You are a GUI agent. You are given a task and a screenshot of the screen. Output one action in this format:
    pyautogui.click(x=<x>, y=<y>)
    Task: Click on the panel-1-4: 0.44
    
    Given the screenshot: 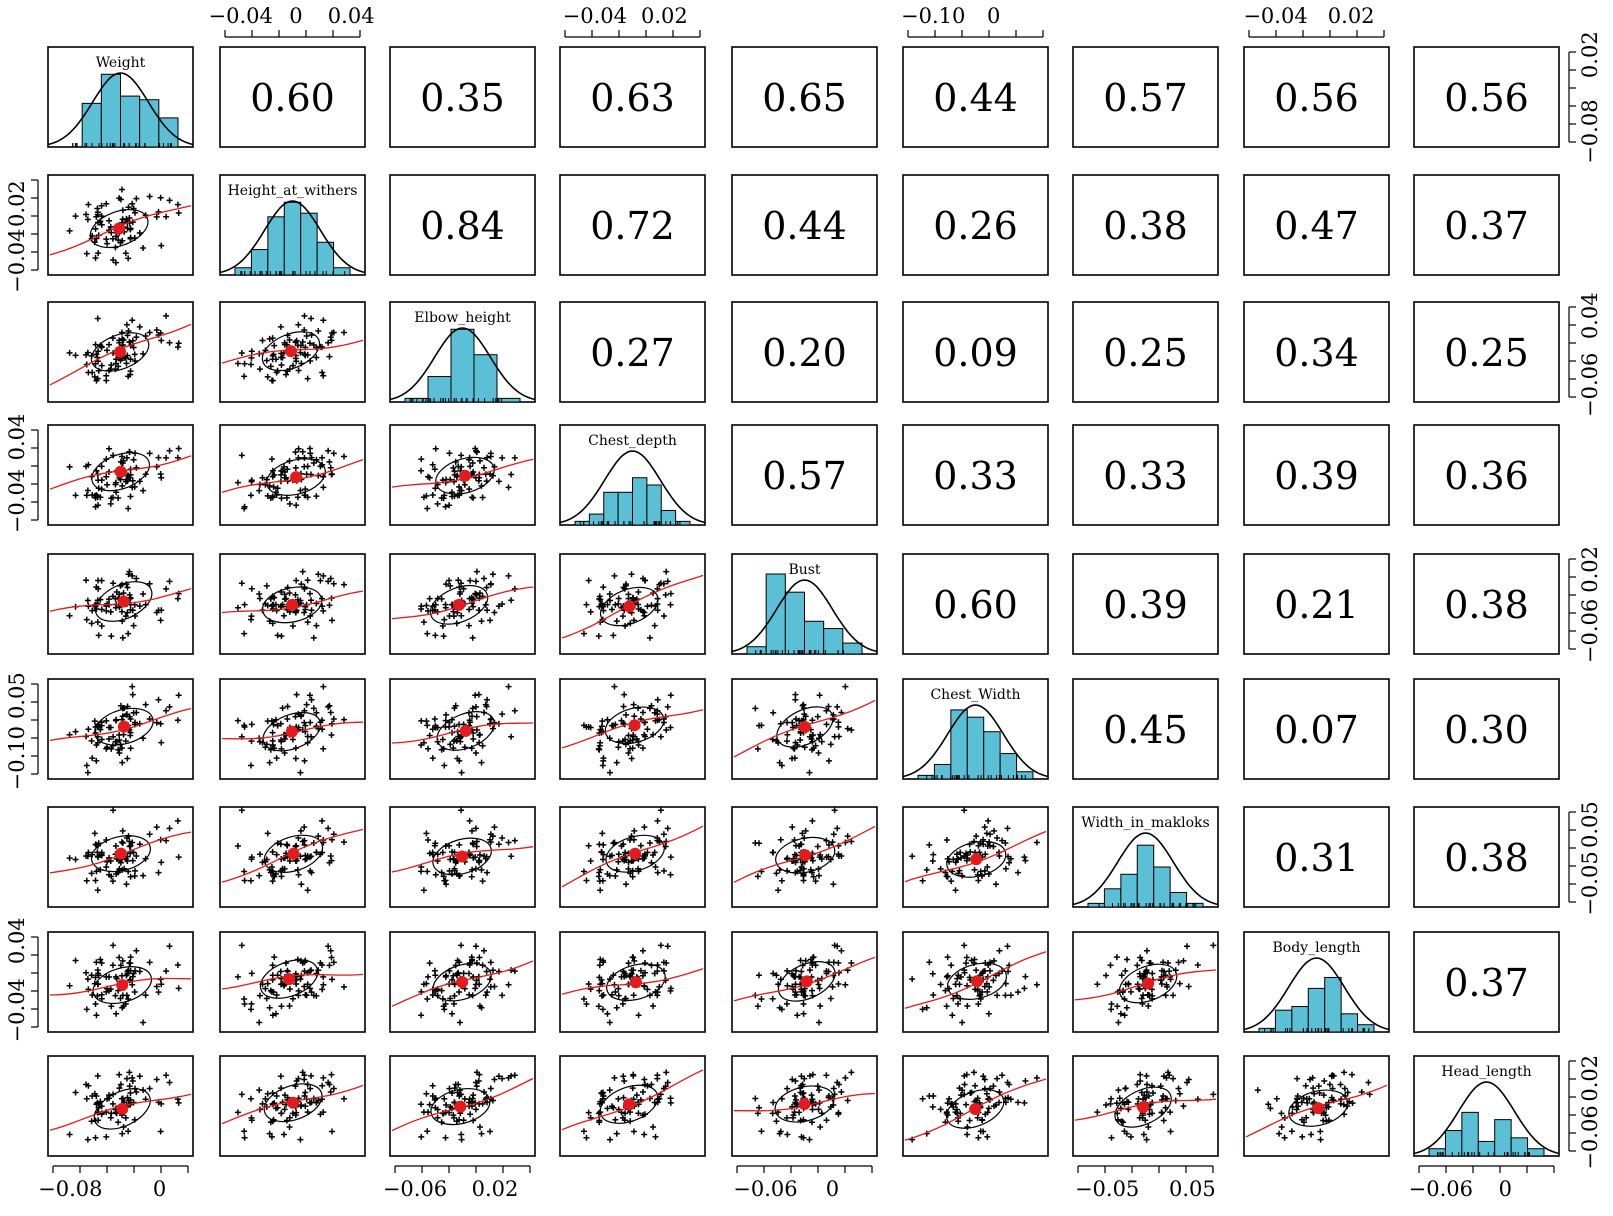 What is the action you would take?
    pyautogui.click(x=804, y=225)
    